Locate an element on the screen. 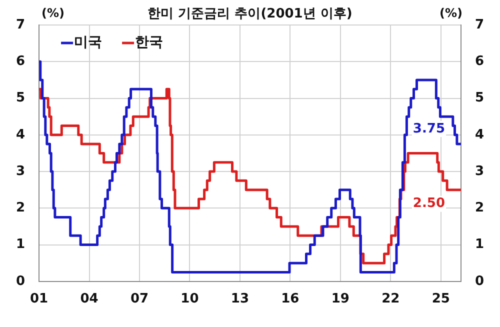 The height and width of the screenshot is (327, 500). data-label: 2.50 is located at coordinates (428, 204).